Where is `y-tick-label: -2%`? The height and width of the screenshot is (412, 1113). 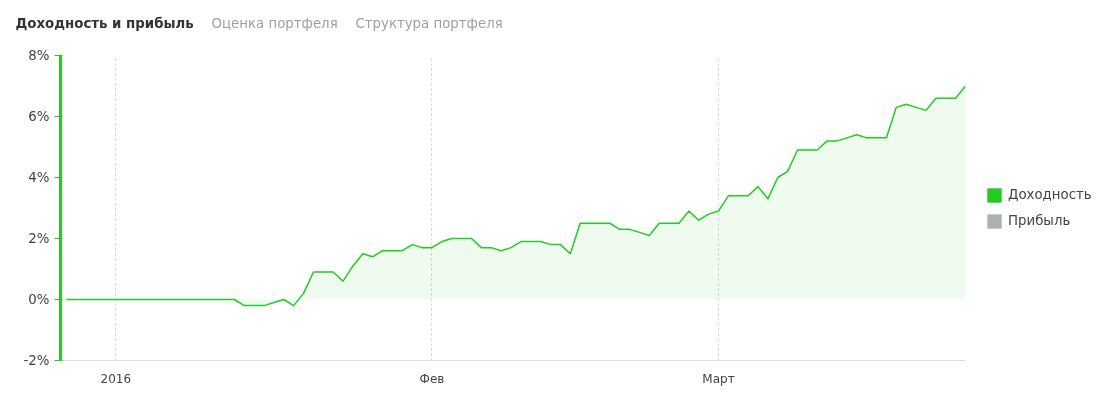 y-tick-label: -2% is located at coordinates (36, 360).